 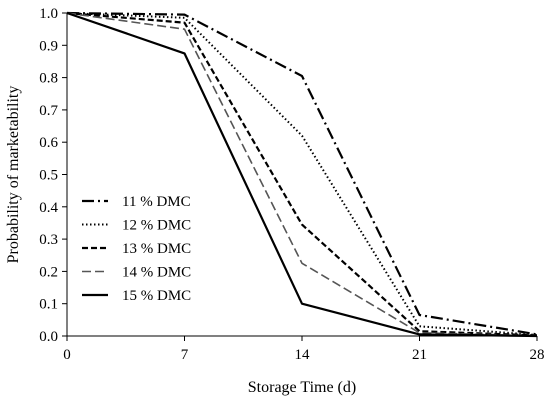 I want to click on y-tick-label: 0.9, so click(x=48, y=46).